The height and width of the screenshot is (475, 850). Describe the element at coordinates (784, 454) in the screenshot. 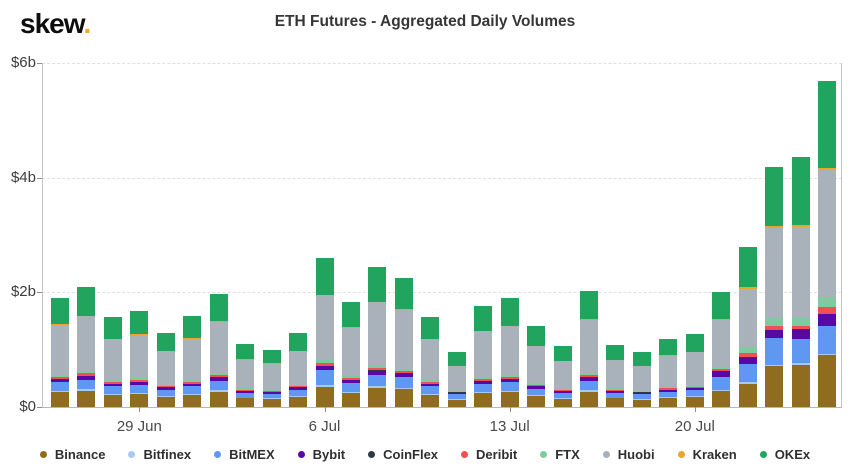

I see `legend-item-okex: OKEx` at that location.